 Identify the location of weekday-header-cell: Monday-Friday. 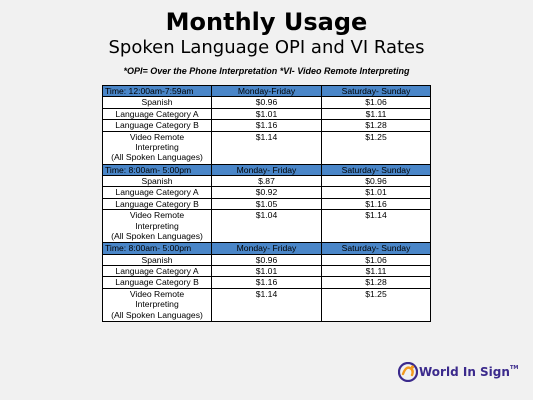
(266, 91).